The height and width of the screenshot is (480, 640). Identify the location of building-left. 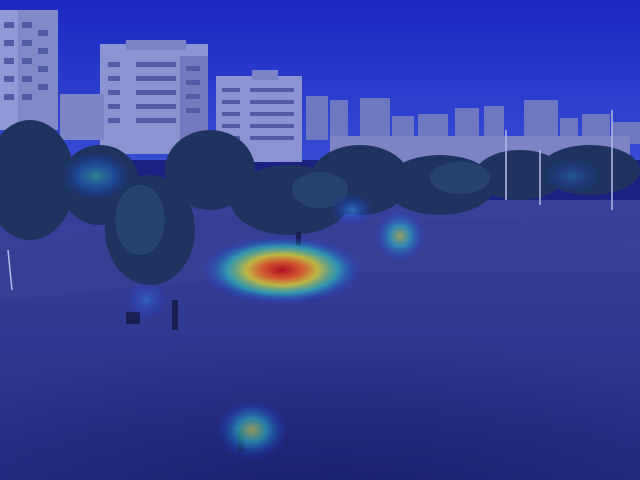
(29, 70).